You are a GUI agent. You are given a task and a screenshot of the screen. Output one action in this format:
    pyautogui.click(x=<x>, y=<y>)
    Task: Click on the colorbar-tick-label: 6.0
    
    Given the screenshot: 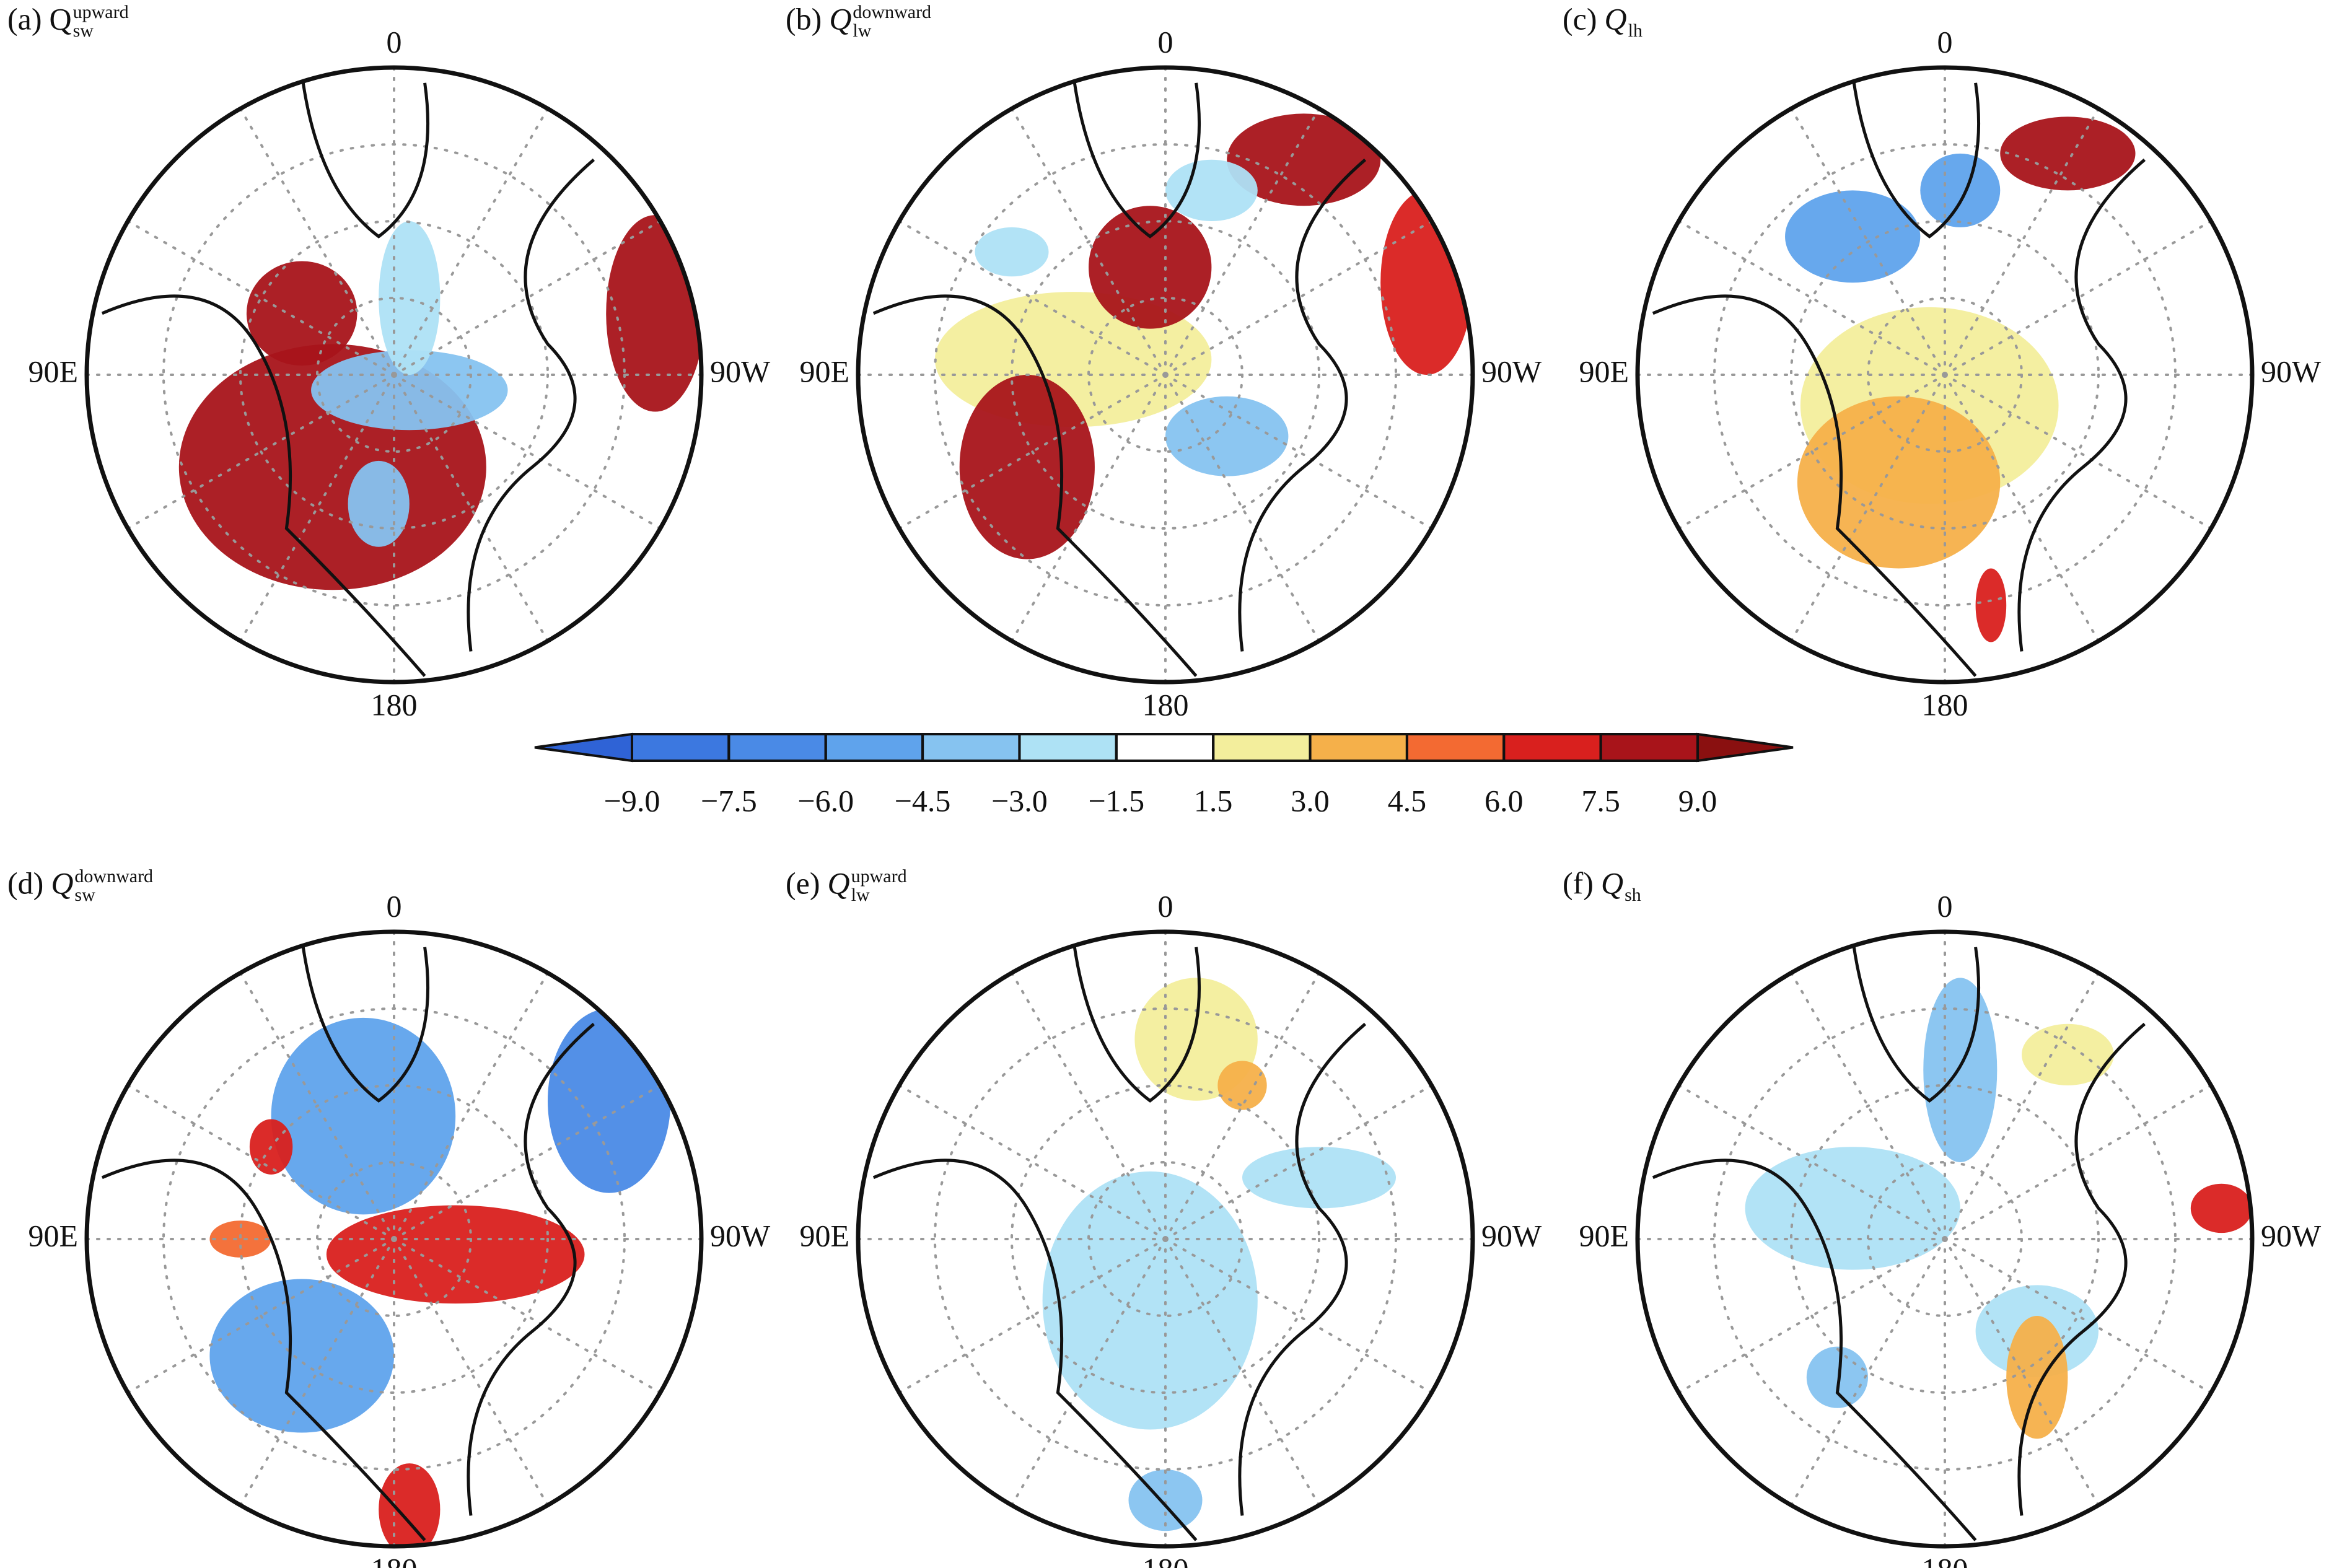 What is the action you would take?
    pyautogui.click(x=1504, y=800)
    